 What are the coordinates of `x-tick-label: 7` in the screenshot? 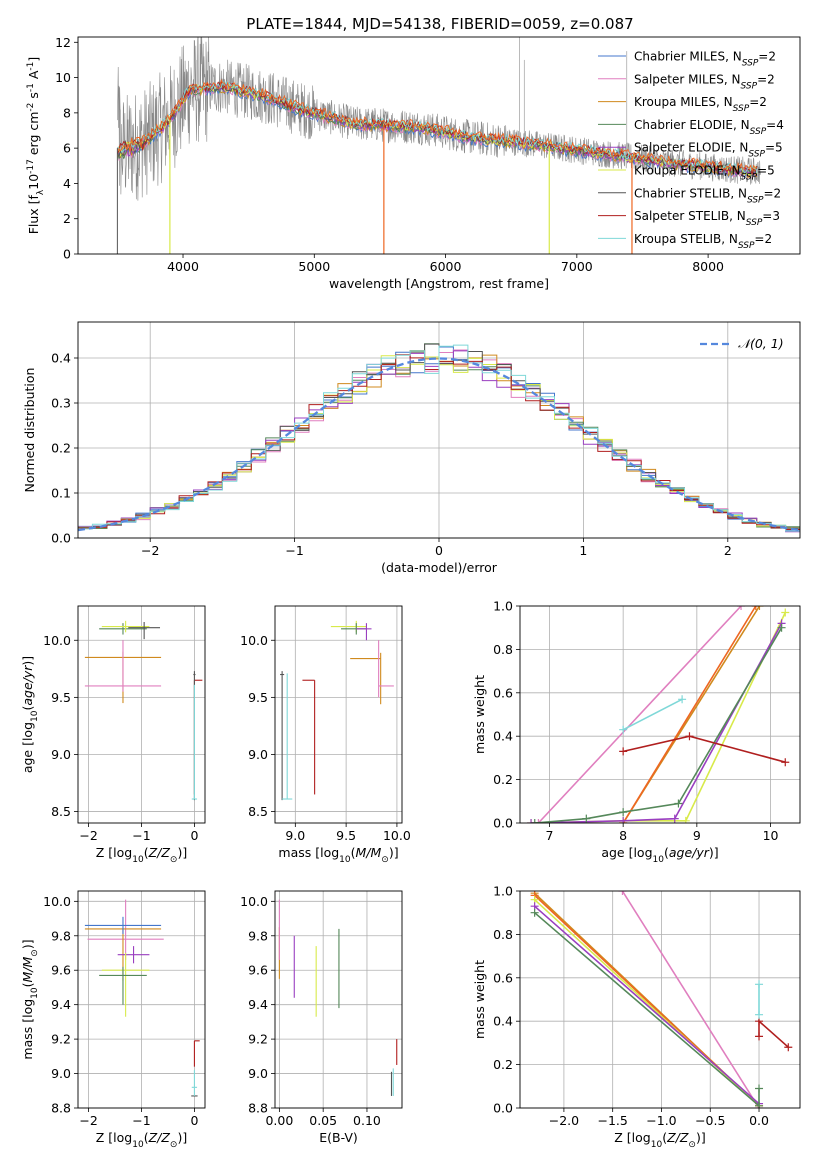 It's located at (549, 835).